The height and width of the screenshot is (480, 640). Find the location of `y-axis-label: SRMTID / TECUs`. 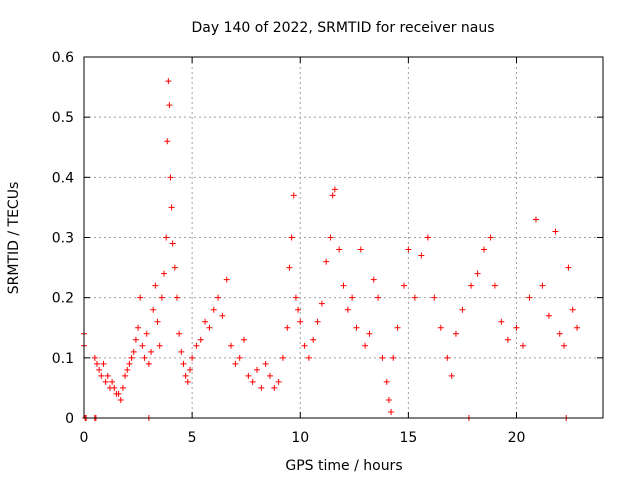

y-axis-label: SRMTID / TECUs is located at coordinates (14, 238).